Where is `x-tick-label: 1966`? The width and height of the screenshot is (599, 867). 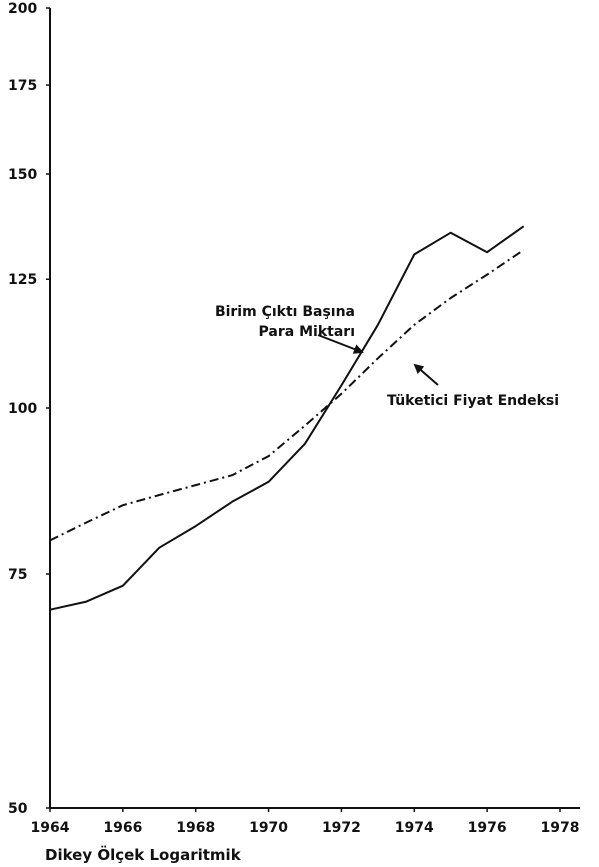
x-tick-label: 1966 is located at coordinates (122, 828).